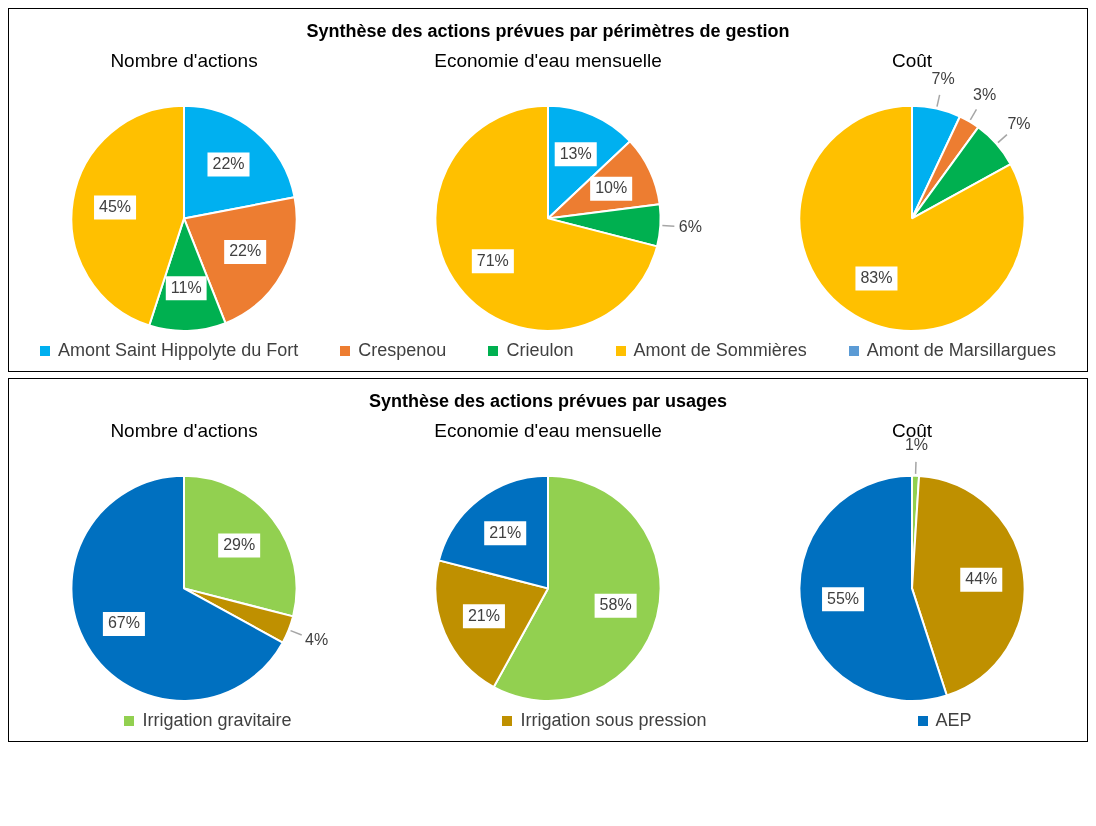  I want to click on chart-title: Coût, so click(912, 60).